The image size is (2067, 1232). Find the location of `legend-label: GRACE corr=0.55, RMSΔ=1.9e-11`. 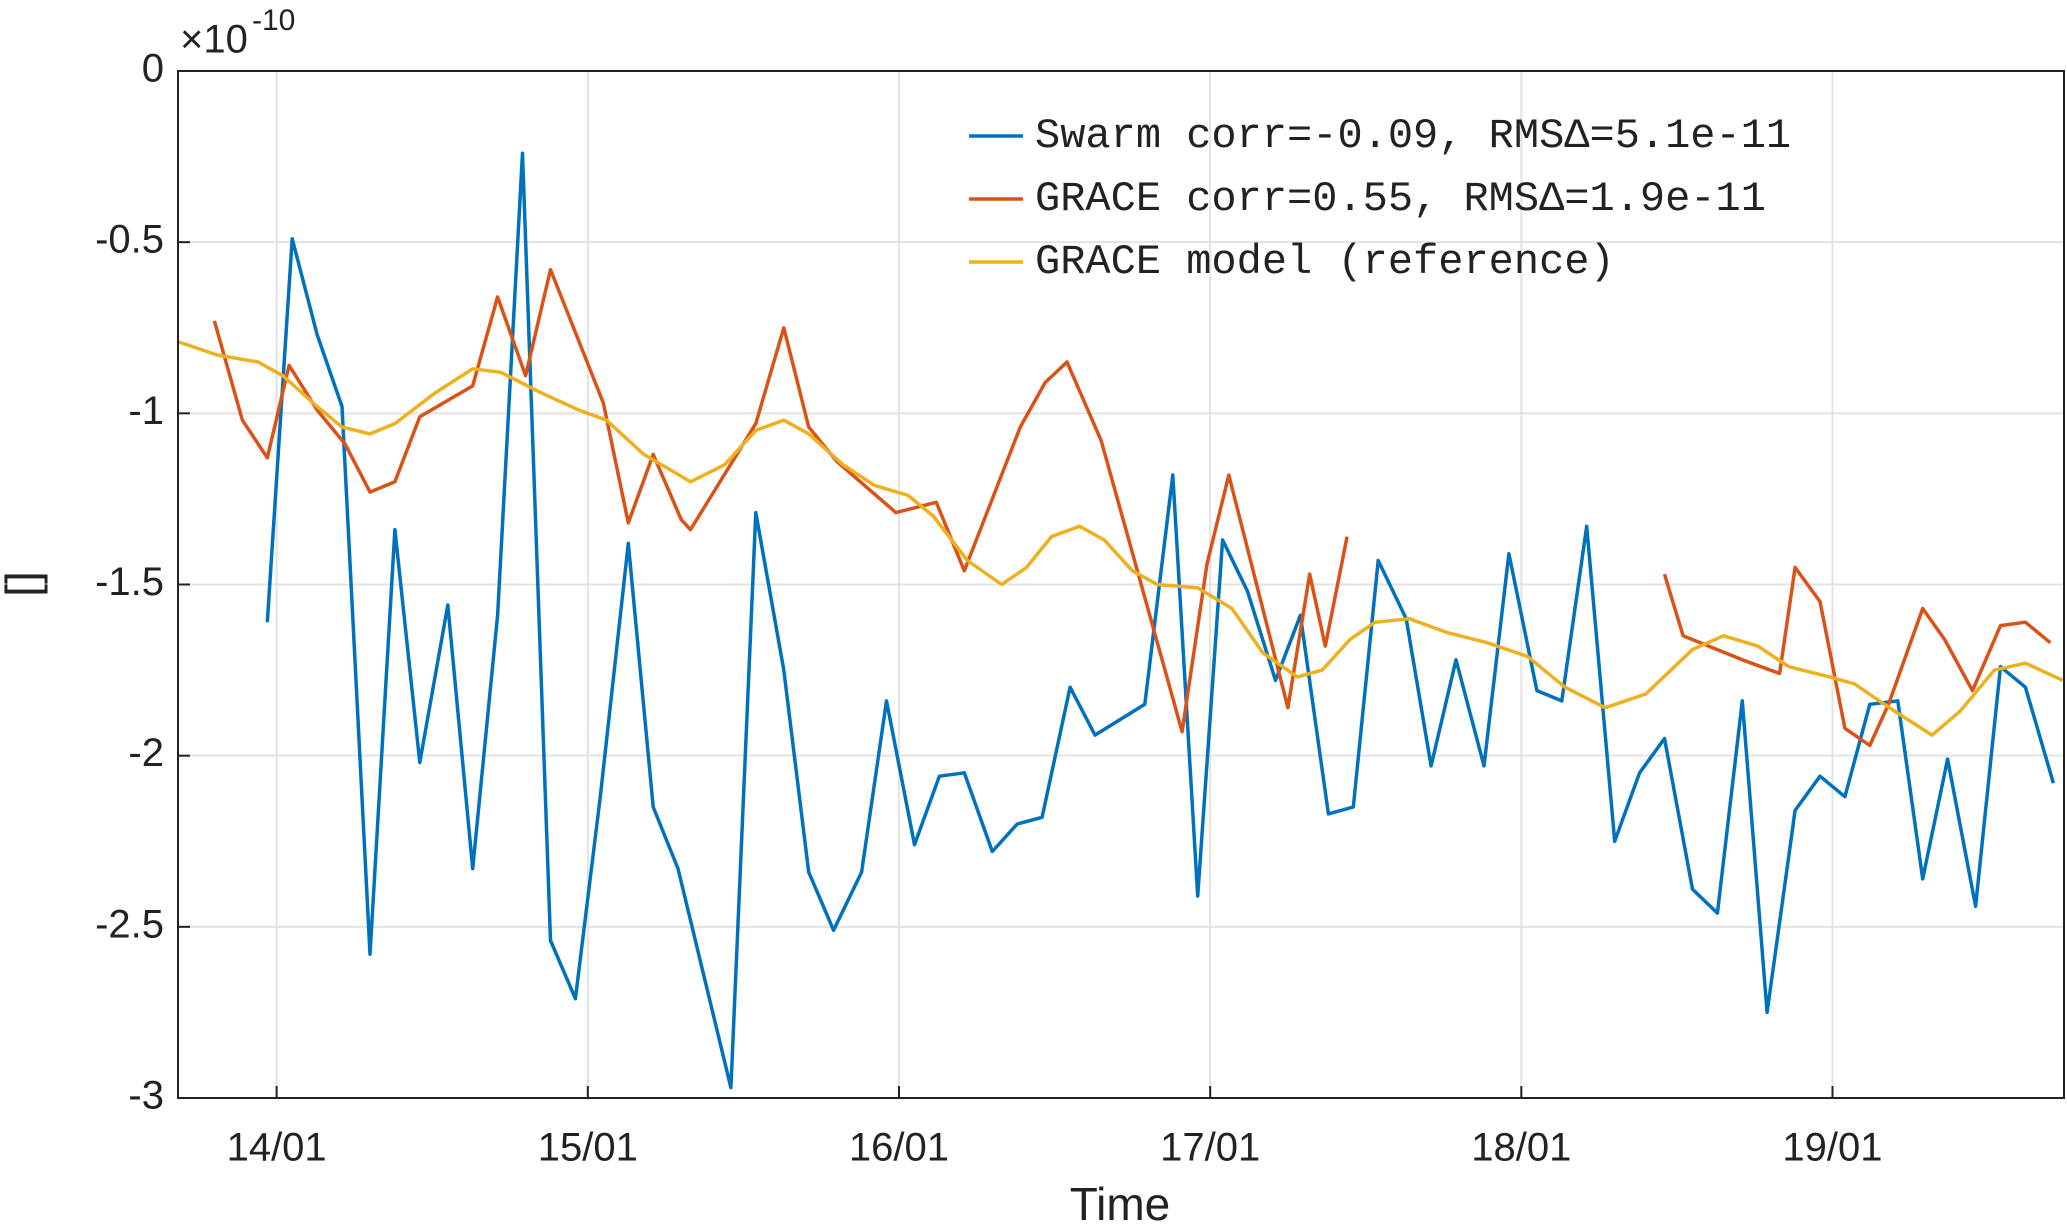

legend-label: GRACE corr=0.55, RMSΔ=1.9e-11 is located at coordinates (1400, 199).